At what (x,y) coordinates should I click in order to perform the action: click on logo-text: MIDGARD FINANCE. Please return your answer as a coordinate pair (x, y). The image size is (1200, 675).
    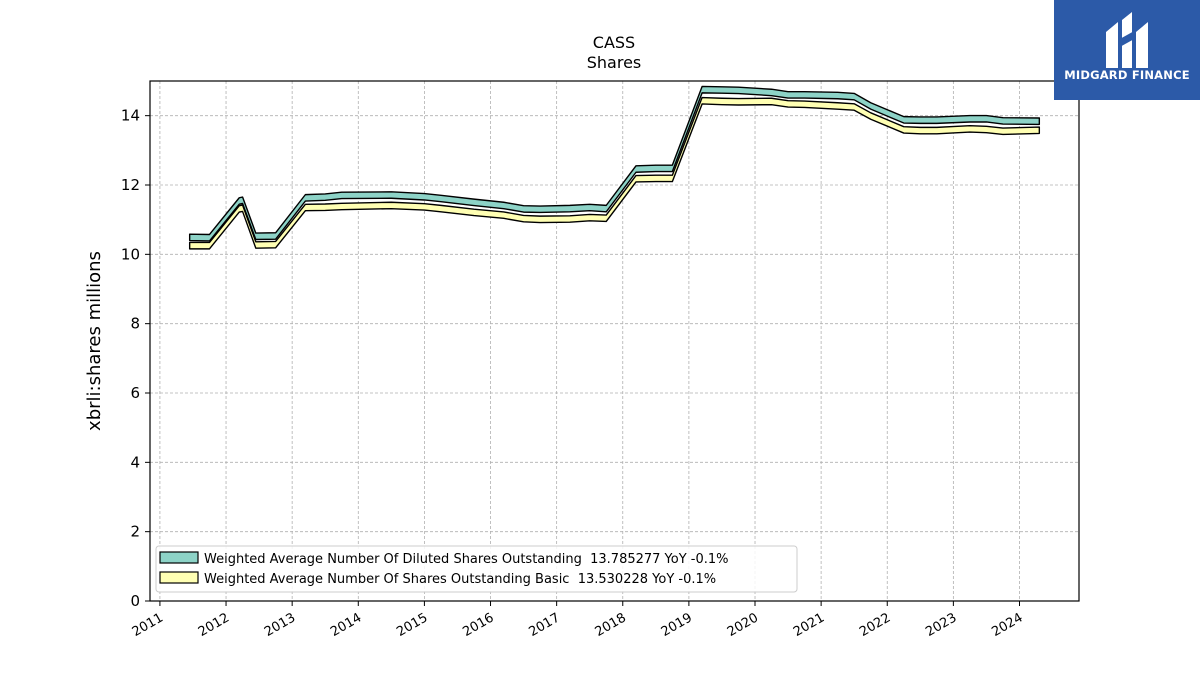
    Looking at the image, I should click on (1127, 75).